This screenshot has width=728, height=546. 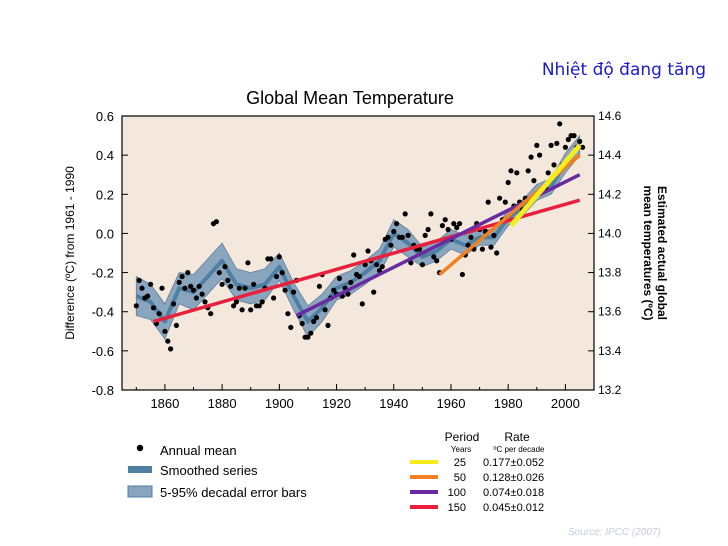 What do you see at coordinates (610, 155) in the screenshot?
I see `y2-tick-label: 14.4` at bounding box center [610, 155].